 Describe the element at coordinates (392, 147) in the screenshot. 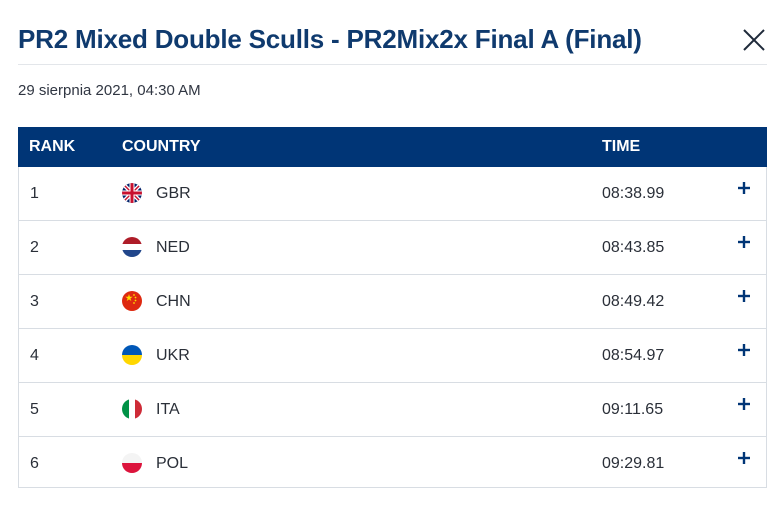

I see `table-header: RANK COUNTRY TIME` at that location.